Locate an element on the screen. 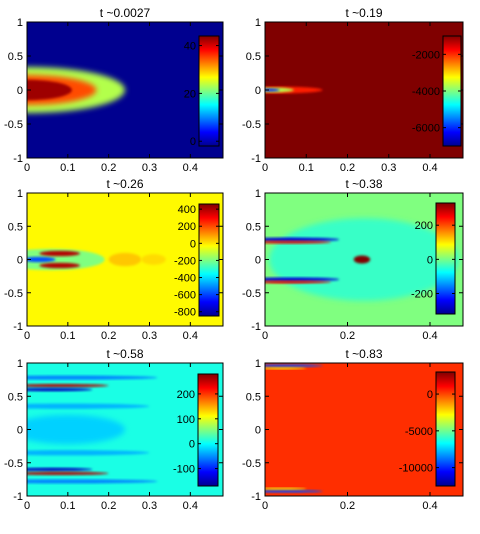 This screenshot has height=534, width=480. plot-title: t ~0.0027 is located at coordinates (125, 13).